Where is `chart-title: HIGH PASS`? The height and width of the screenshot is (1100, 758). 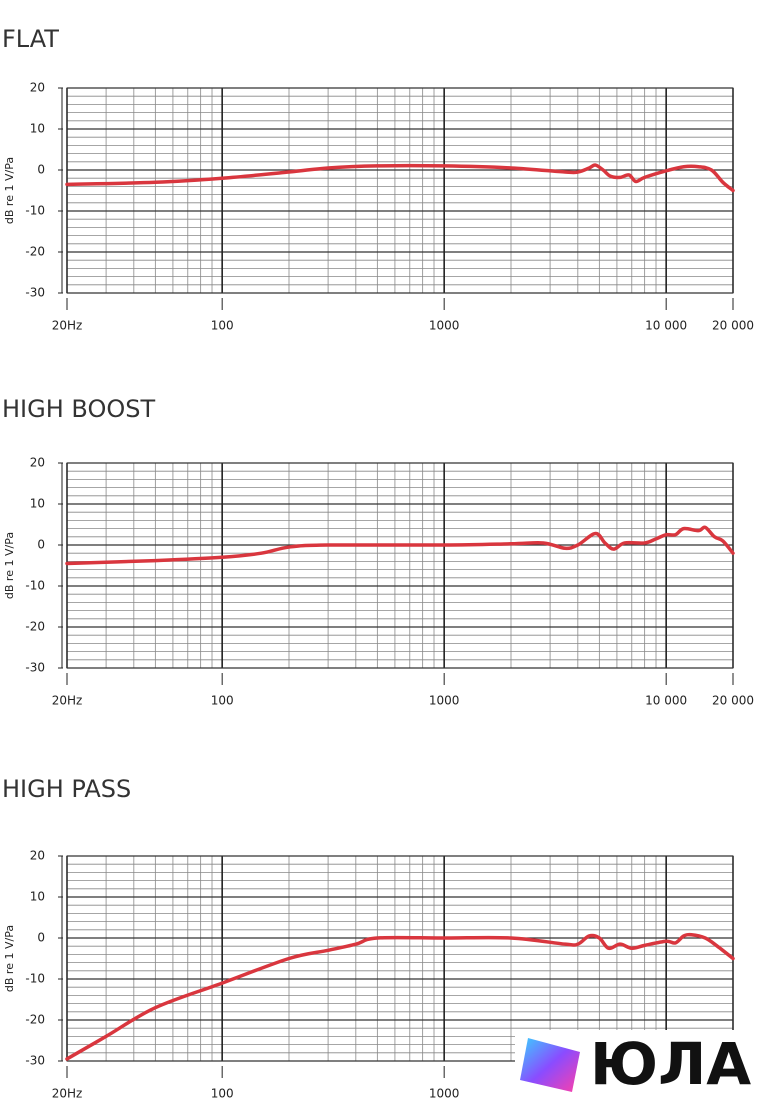
chart-title: HIGH PASS is located at coordinates (66, 789).